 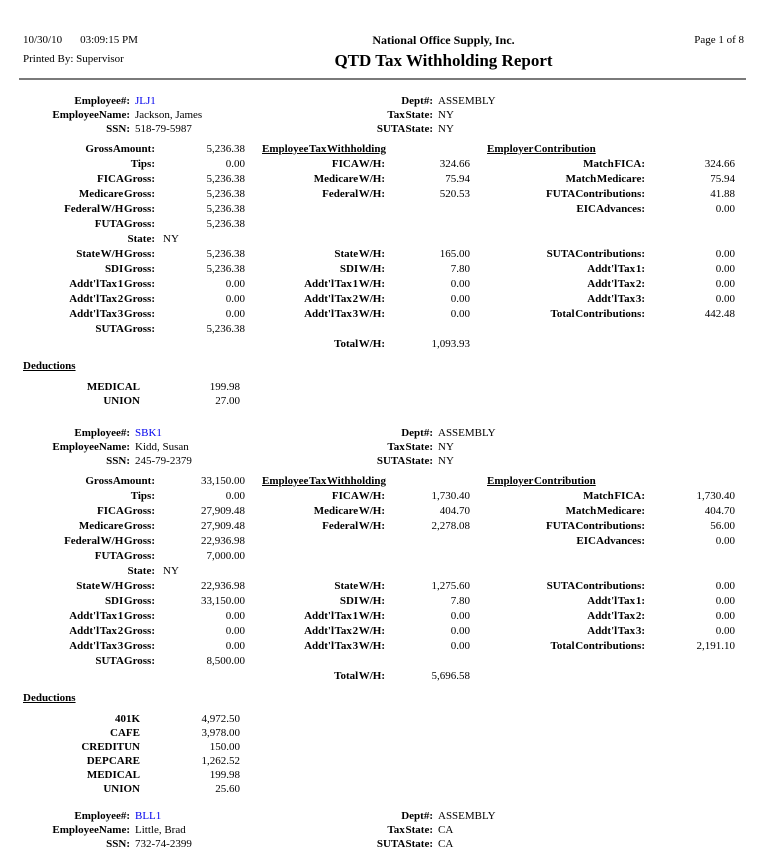 What do you see at coordinates (223, 511) in the screenshot?
I see `row-value: 27,909.48` at bounding box center [223, 511].